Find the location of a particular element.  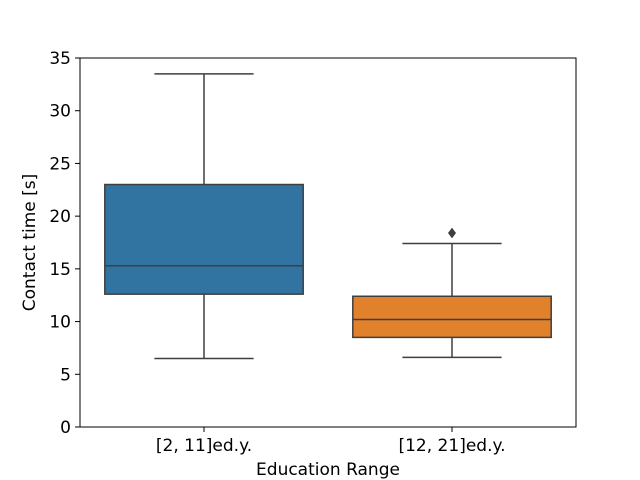

y-tick-label: 15 is located at coordinates (60, 270).